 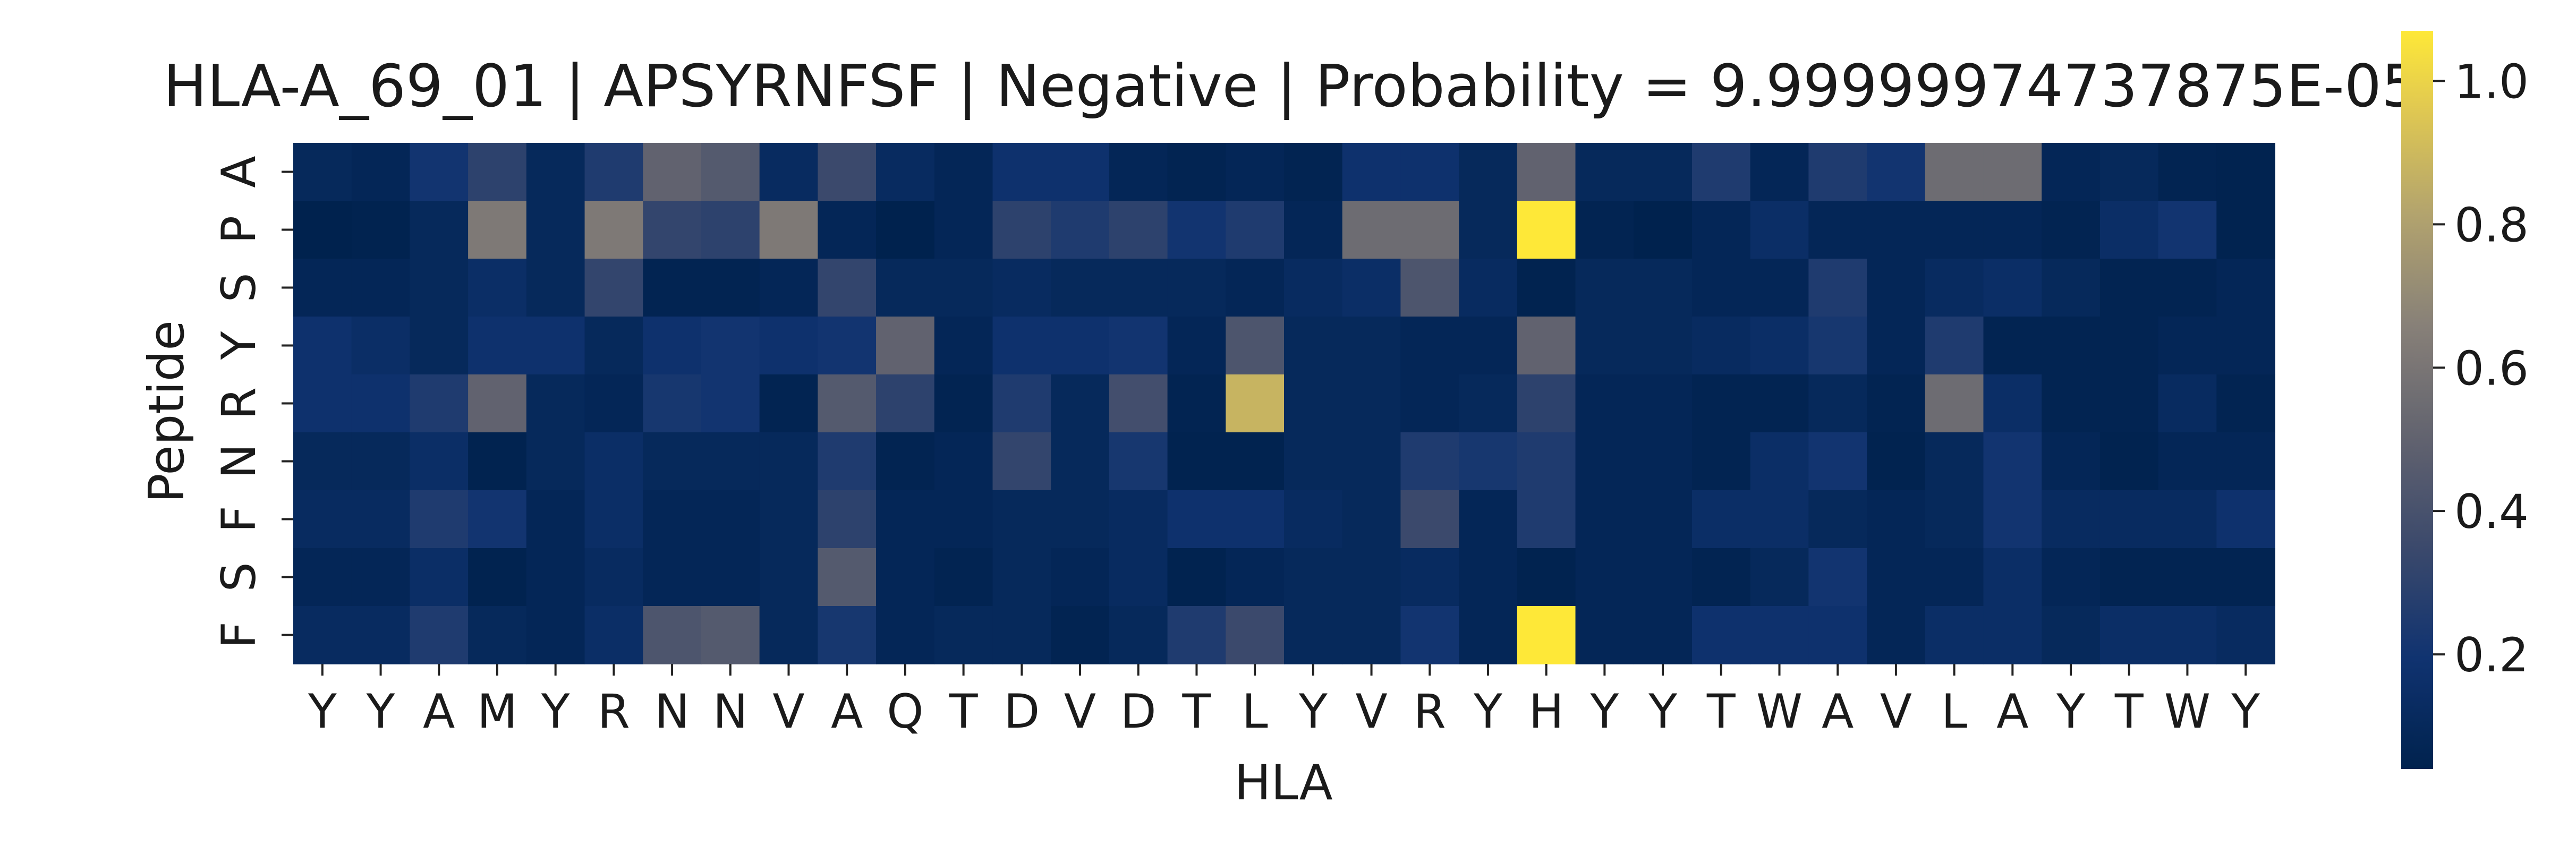 I want to click on x-tick-label: H, so click(x=1546, y=712).